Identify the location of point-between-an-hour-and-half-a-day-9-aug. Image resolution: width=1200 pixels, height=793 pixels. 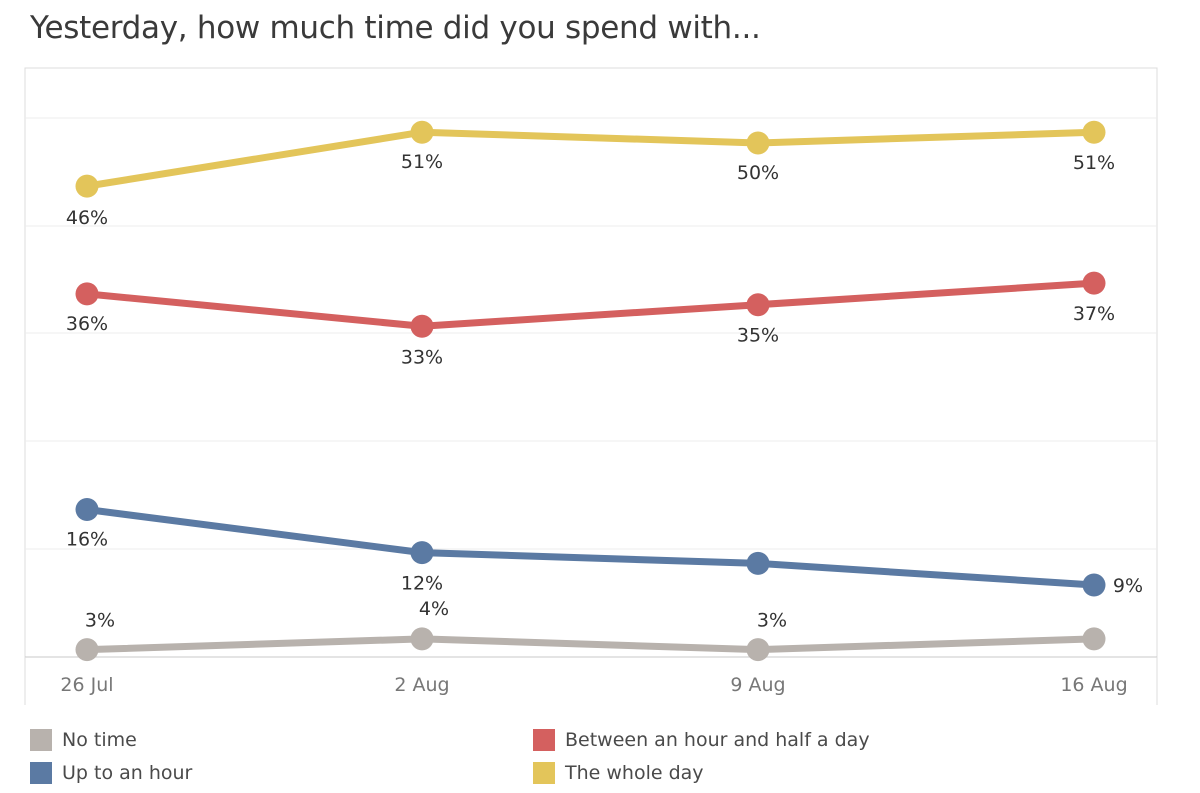
(758, 305).